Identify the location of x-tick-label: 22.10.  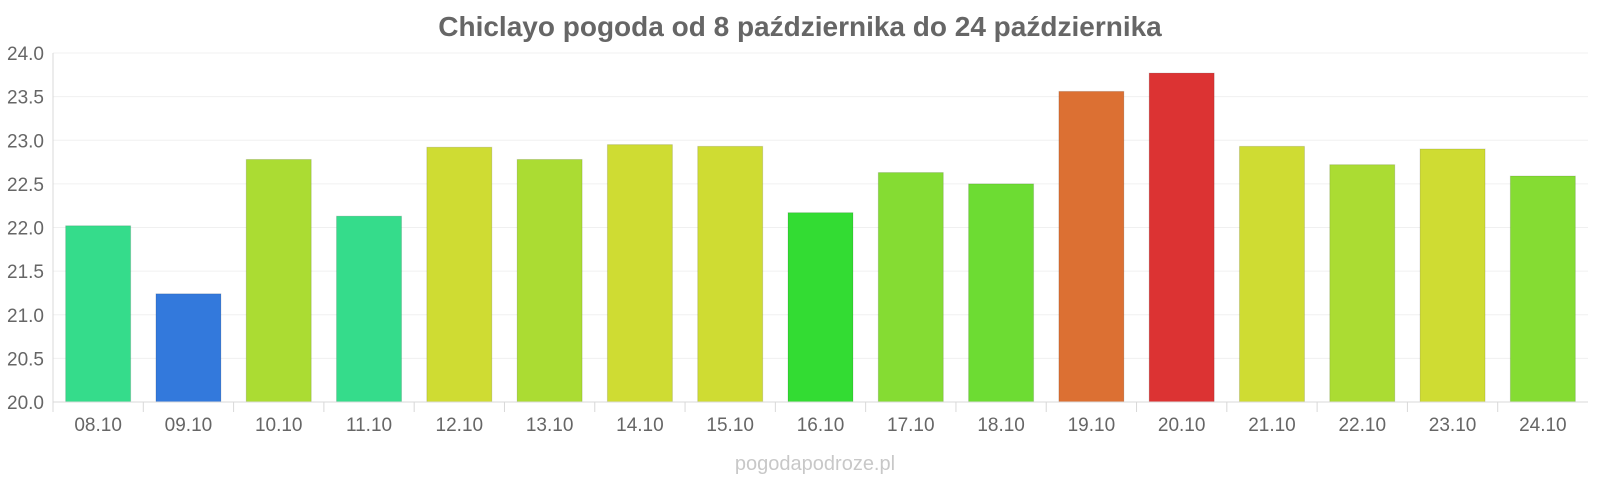
(1362, 425).